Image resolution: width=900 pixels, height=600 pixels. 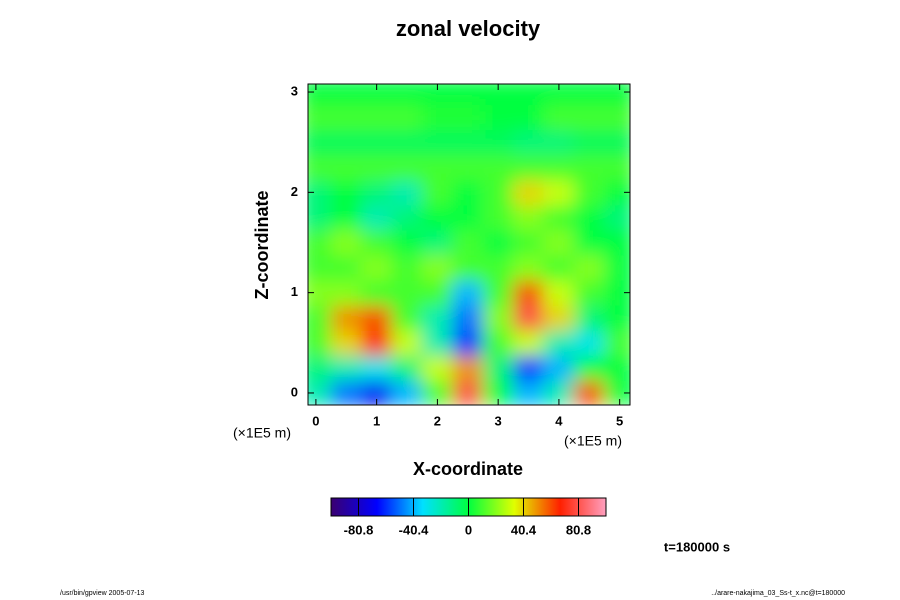 What do you see at coordinates (498, 420) in the screenshot?
I see `x-tick-label: 3` at bounding box center [498, 420].